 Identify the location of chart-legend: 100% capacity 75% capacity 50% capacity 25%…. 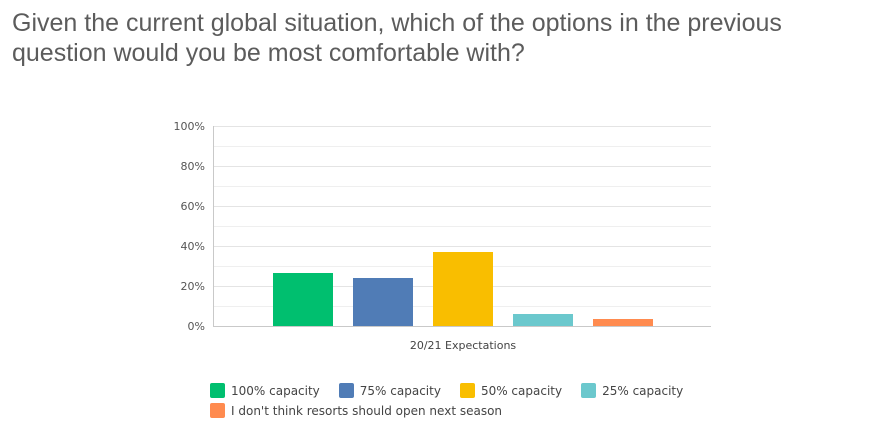
(480, 400).